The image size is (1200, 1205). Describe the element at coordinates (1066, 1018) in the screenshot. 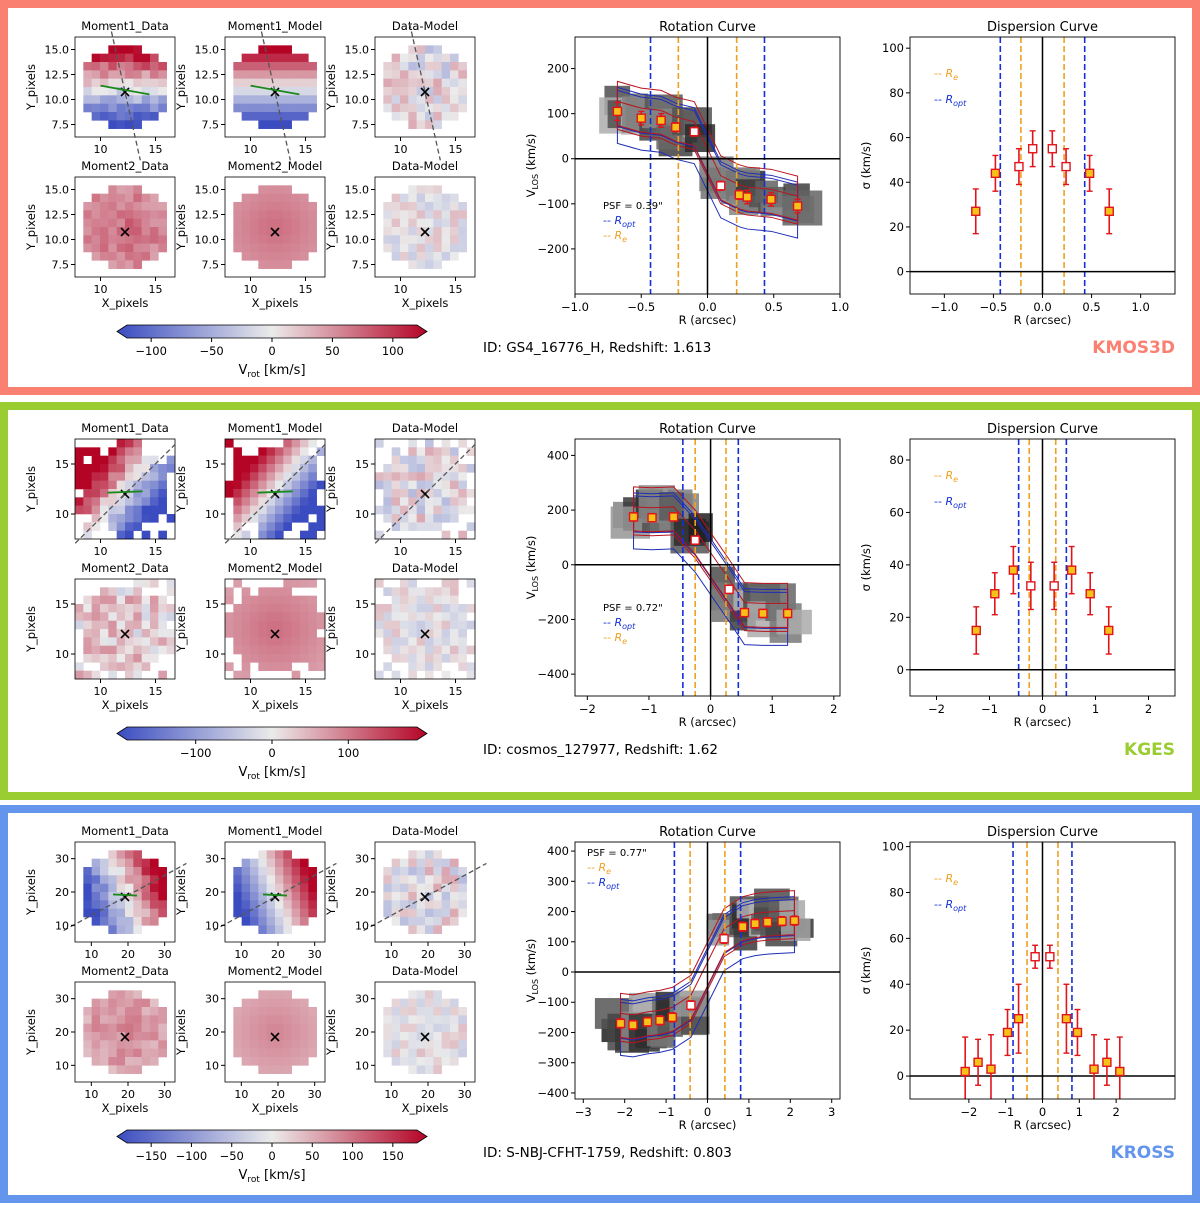

I see `data-point` at that location.